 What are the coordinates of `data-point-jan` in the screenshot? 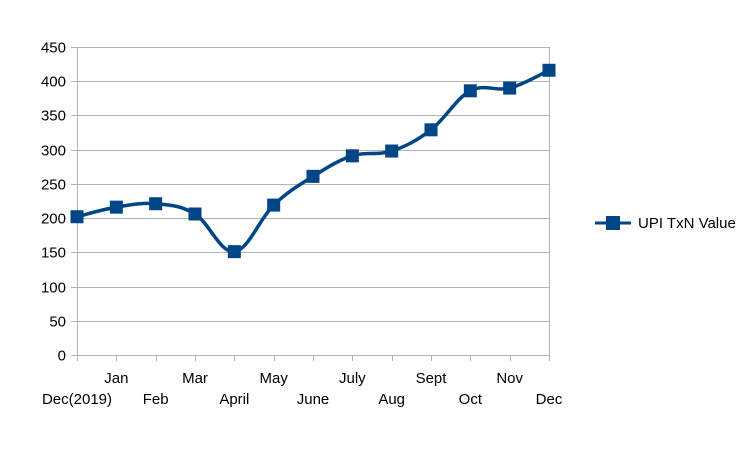 It's located at (116, 207).